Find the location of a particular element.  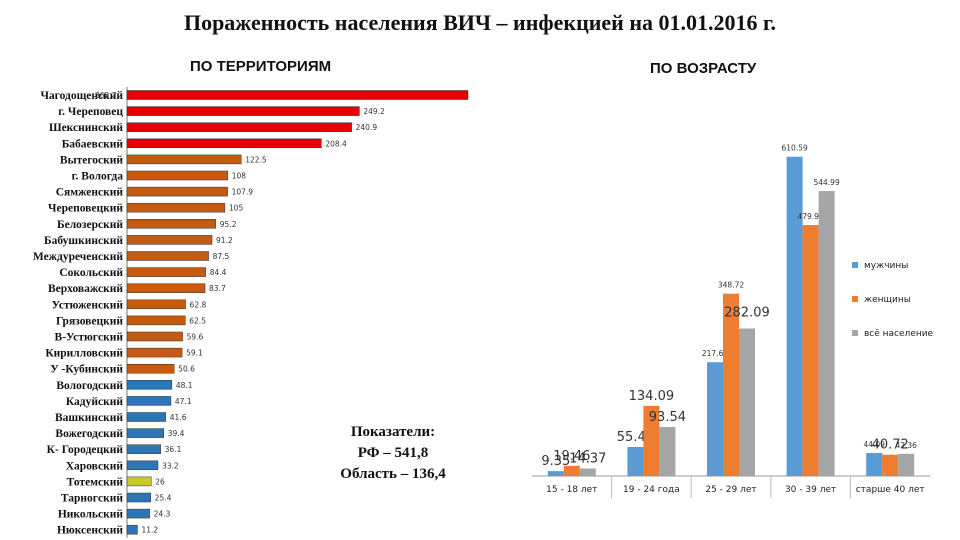

territory-value-label: 91.2 is located at coordinates (224, 240).